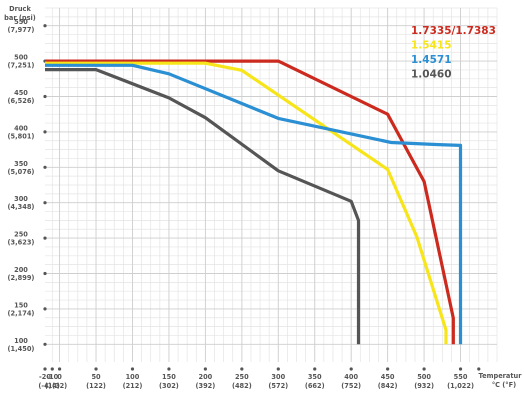  What do you see at coordinates (461, 377) in the screenshot?
I see `x-tick-label: 550` at bounding box center [461, 377].